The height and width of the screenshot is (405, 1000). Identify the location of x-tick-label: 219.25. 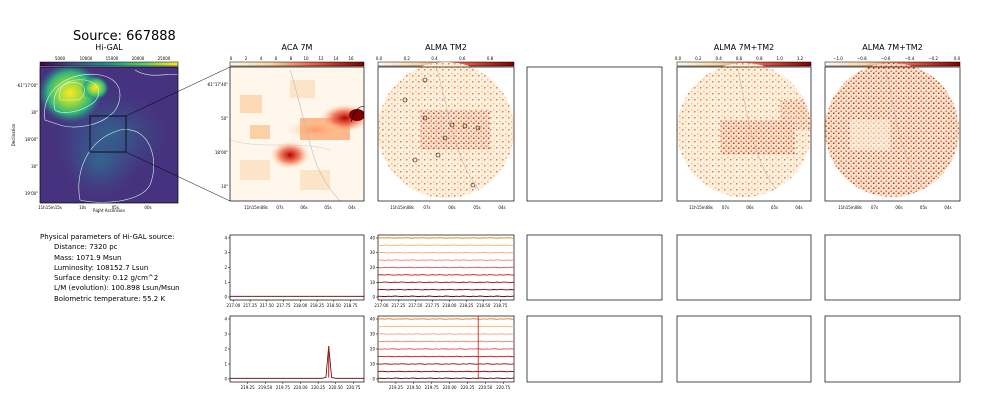
(396, 387).